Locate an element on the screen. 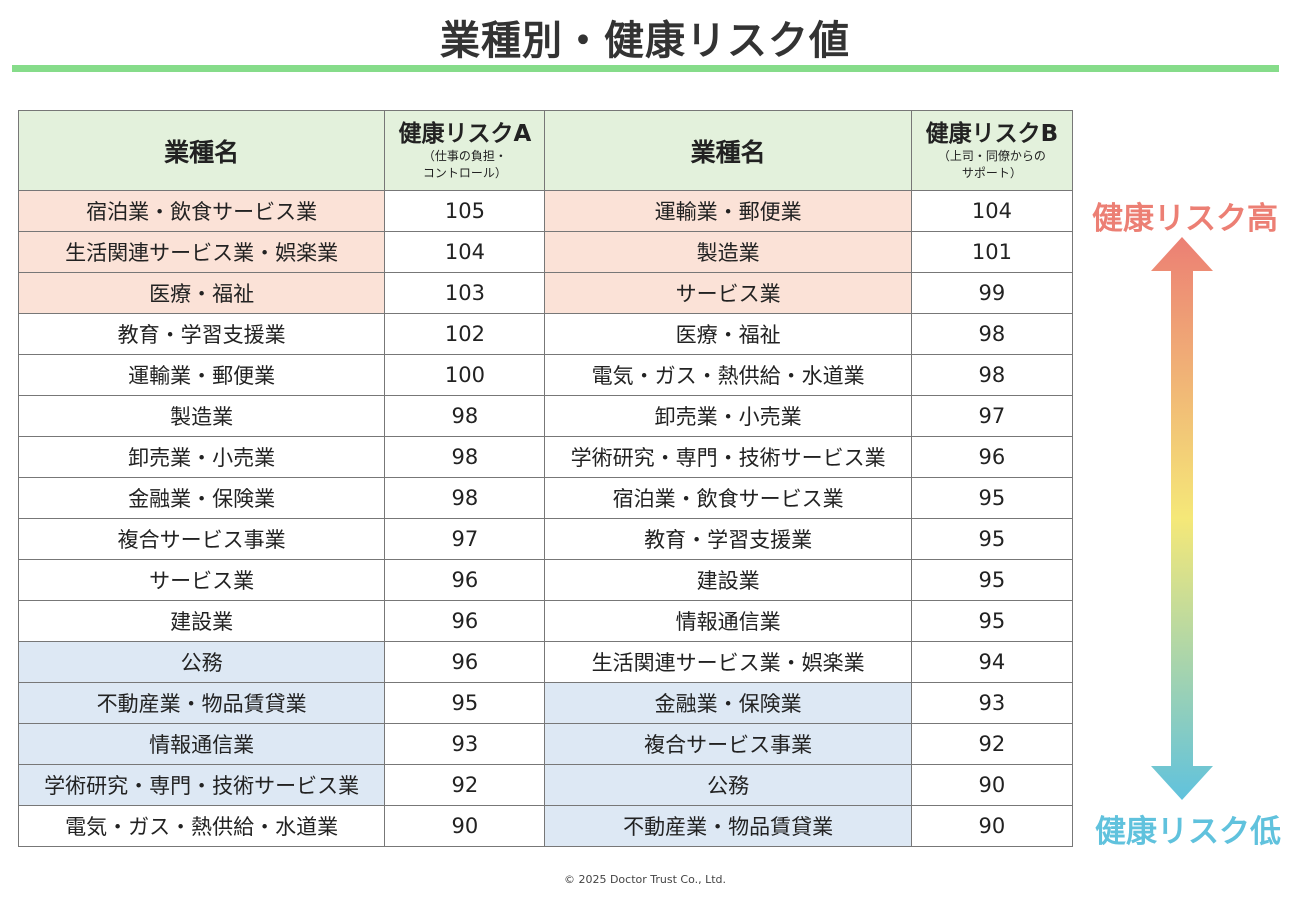 The height and width of the screenshot is (900, 1300). industry-name-b-cell: 生活関連サービス業・娯楽業 is located at coordinates (728, 662).